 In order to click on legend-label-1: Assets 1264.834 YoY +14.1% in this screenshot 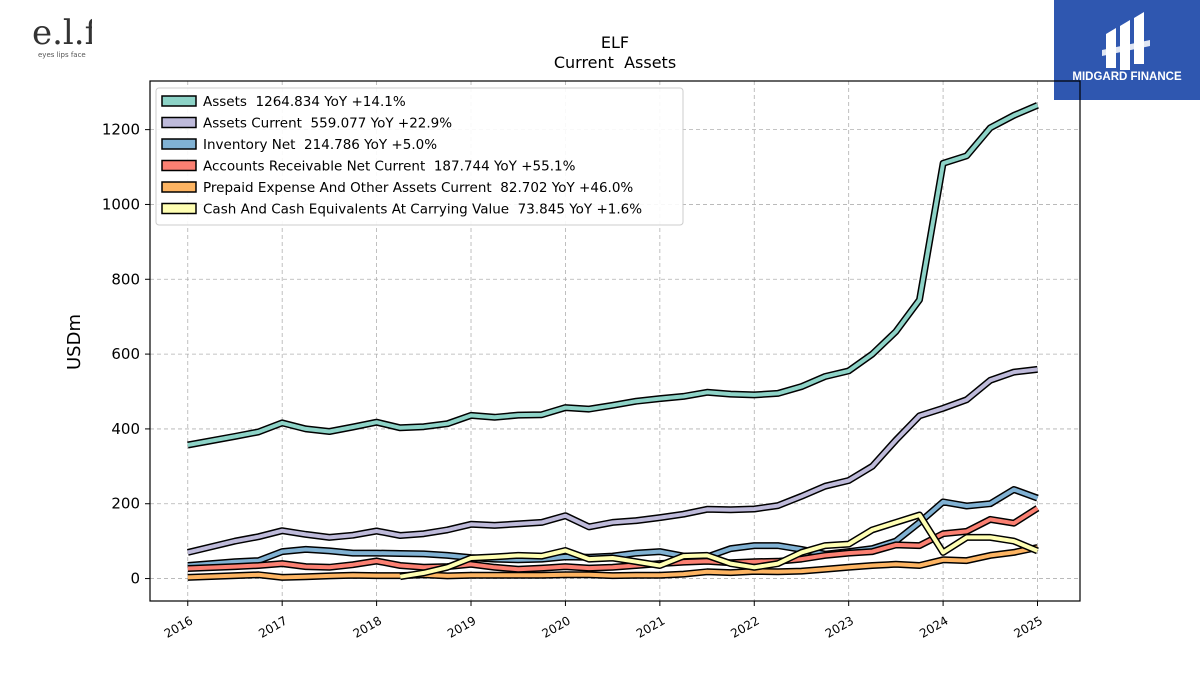, I will do `click(304, 102)`.